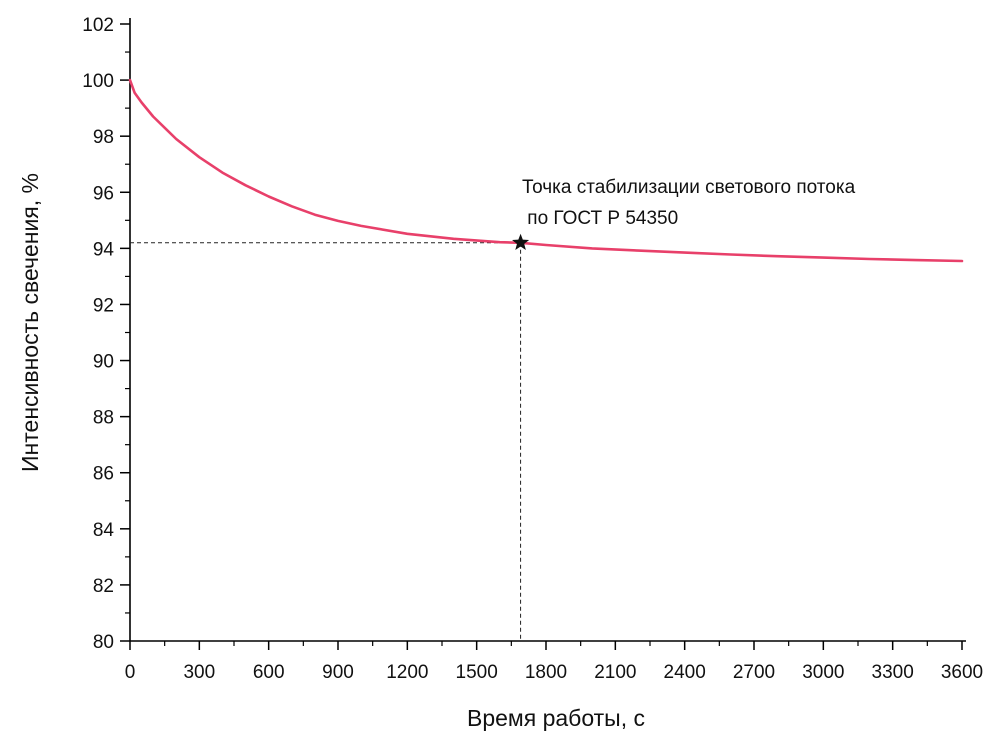 This screenshot has width=990, height=738. What do you see at coordinates (685, 672) in the screenshot?
I see `x-tick-label: 2400` at bounding box center [685, 672].